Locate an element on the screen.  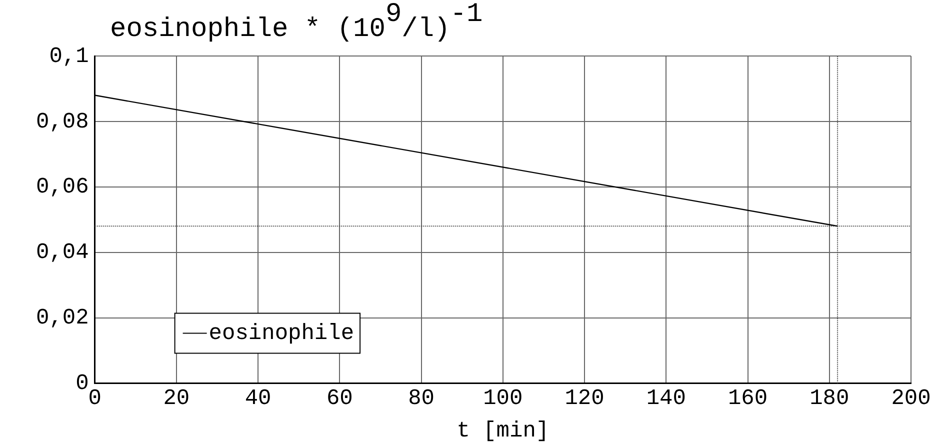
x-tick-label: 20 is located at coordinates (176, 399).